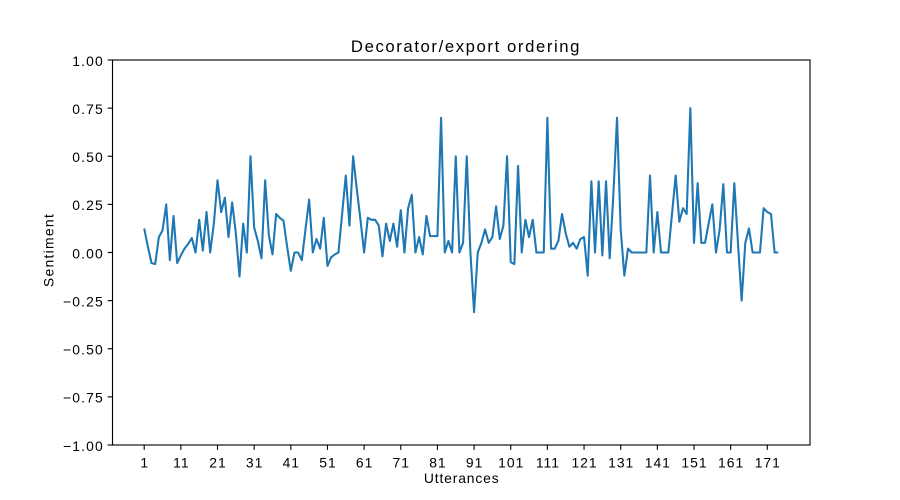  Describe the element at coordinates (658, 463) in the screenshot. I see `svg-text: 141` at that location.